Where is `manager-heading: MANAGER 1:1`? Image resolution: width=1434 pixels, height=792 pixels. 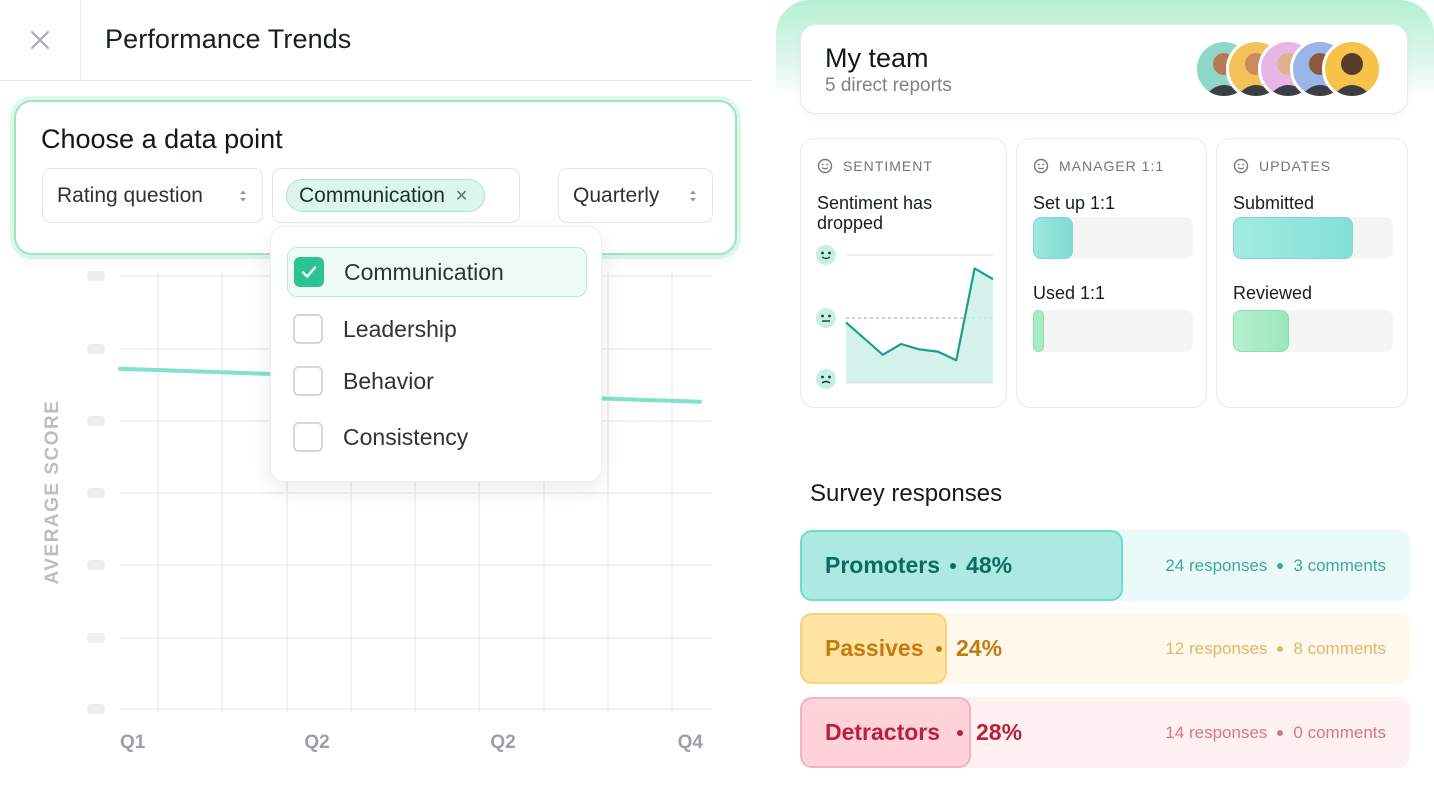 manager-heading: MANAGER 1:1 is located at coordinates (1112, 166).